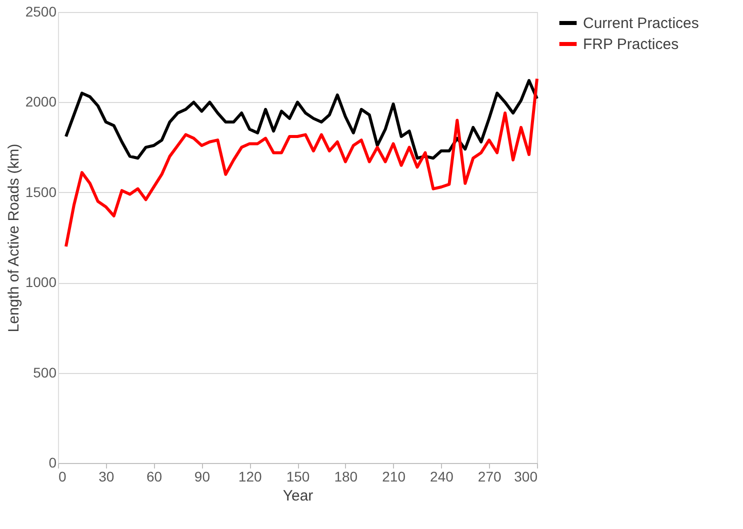 Image resolution: width=743 pixels, height=529 pixels. Describe the element at coordinates (202, 476) in the screenshot. I see `x-tick-label: 90` at that location.